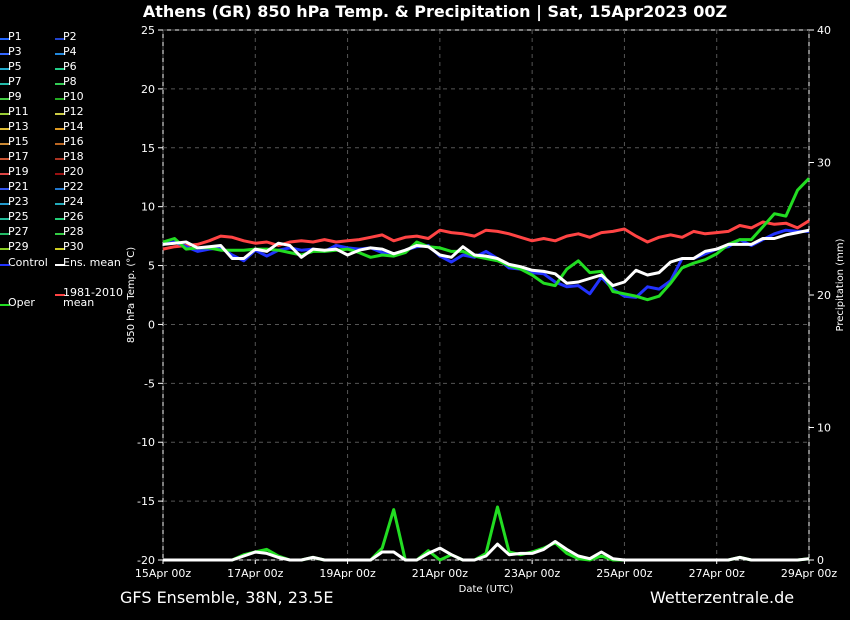 Image resolution: width=850 pixels, height=620 pixels. Describe the element at coordinates (163, 573) in the screenshot. I see `x-tick-label: 15Apr 00z` at that location.